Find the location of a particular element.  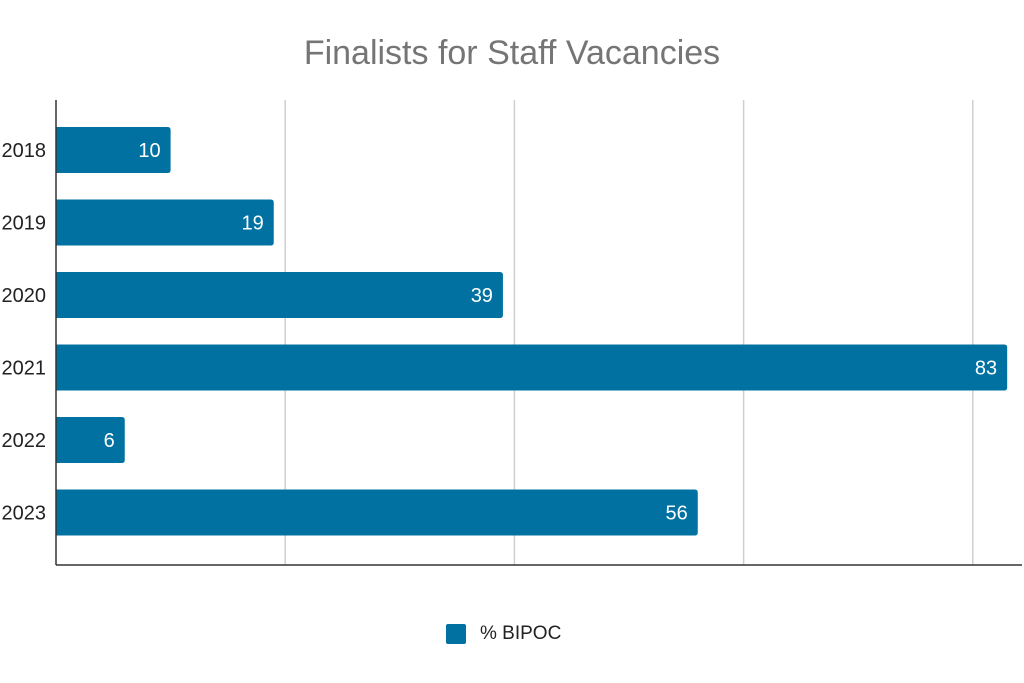

bar-2020 is located at coordinates (279, 295).